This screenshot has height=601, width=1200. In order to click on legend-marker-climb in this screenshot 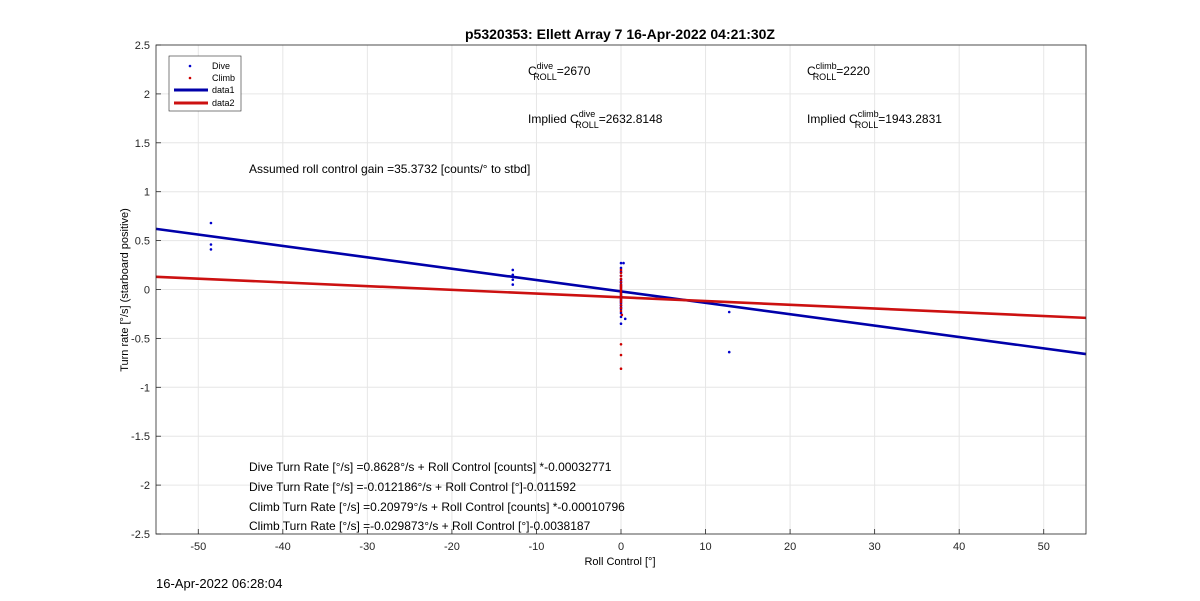, I will do `click(190, 78)`.